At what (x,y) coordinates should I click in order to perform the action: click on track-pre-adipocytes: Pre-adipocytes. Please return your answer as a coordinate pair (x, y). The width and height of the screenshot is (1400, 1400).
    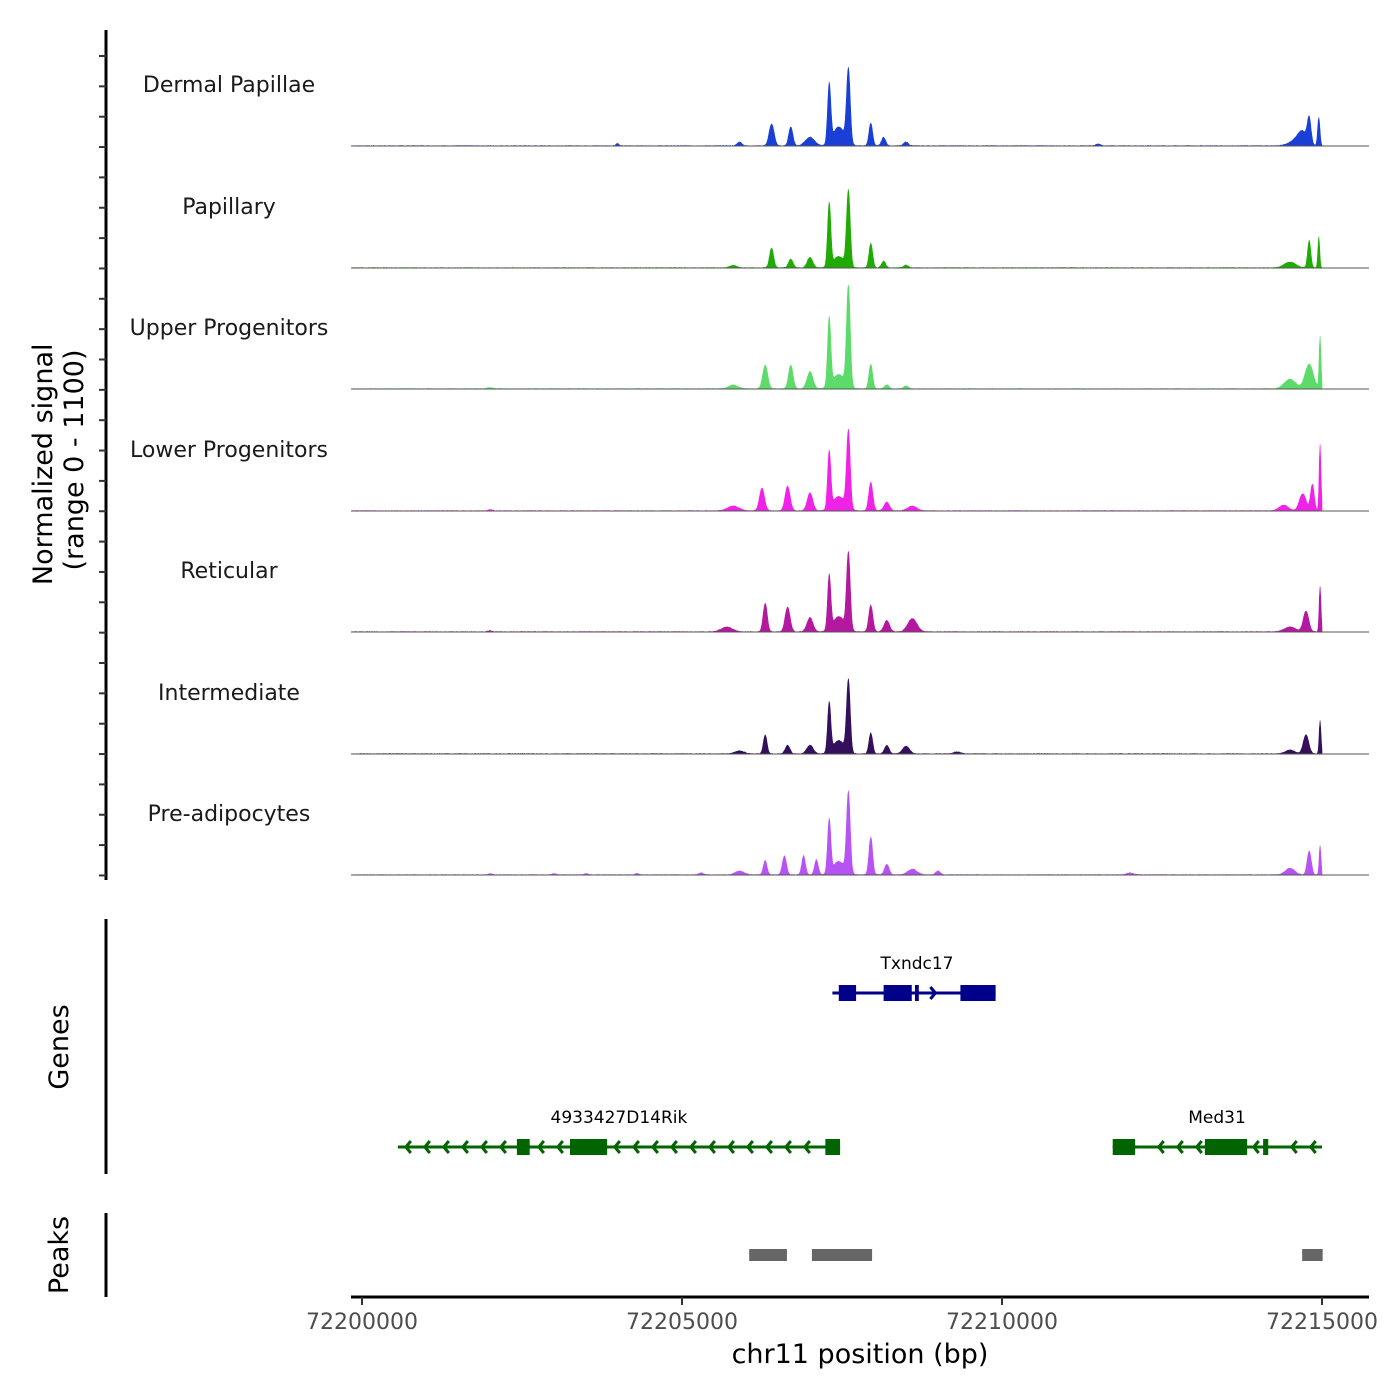
    Looking at the image, I should click on (758, 833).